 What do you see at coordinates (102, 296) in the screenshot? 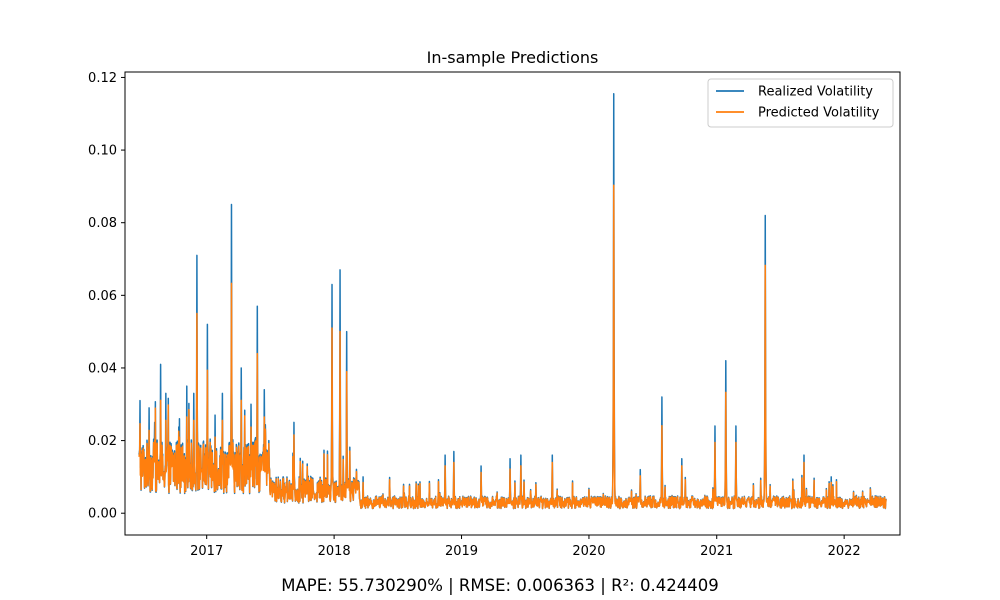
I see `y-tick-label: 0.06` at bounding box center [102, 296].